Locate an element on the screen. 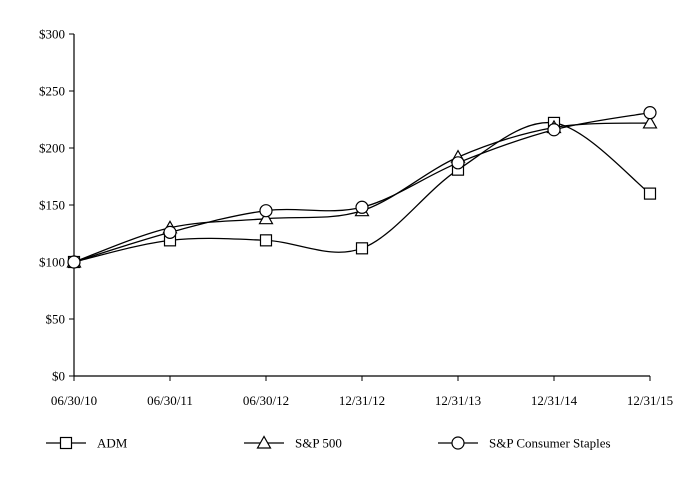  y-tick-label: $200 is located at coordinates (52, 148).